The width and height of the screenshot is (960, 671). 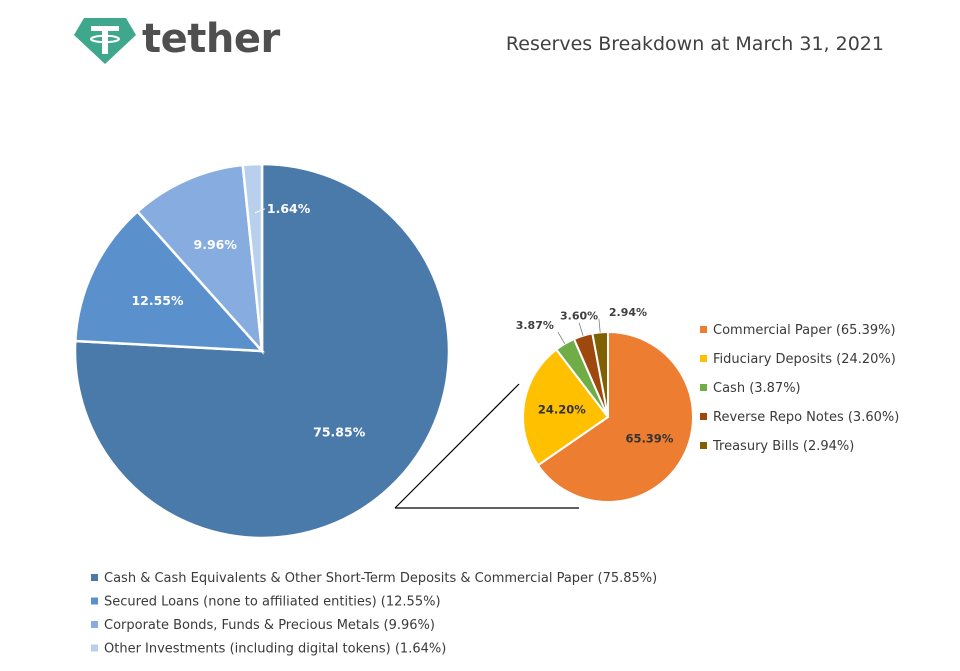 What do you see at coordinates (157, 300) in the screenshot?
I see `main-pie-data-label: 12.55%` at bounding box center [157, 300].